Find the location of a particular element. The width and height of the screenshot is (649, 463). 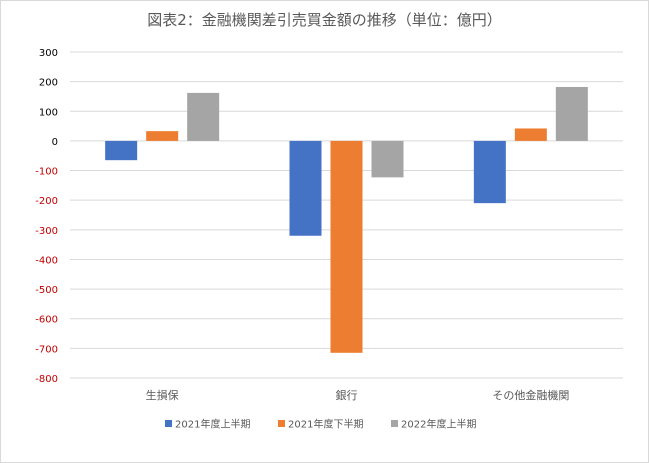

y-tick-label: -700 is located at coordinates (46, 349).